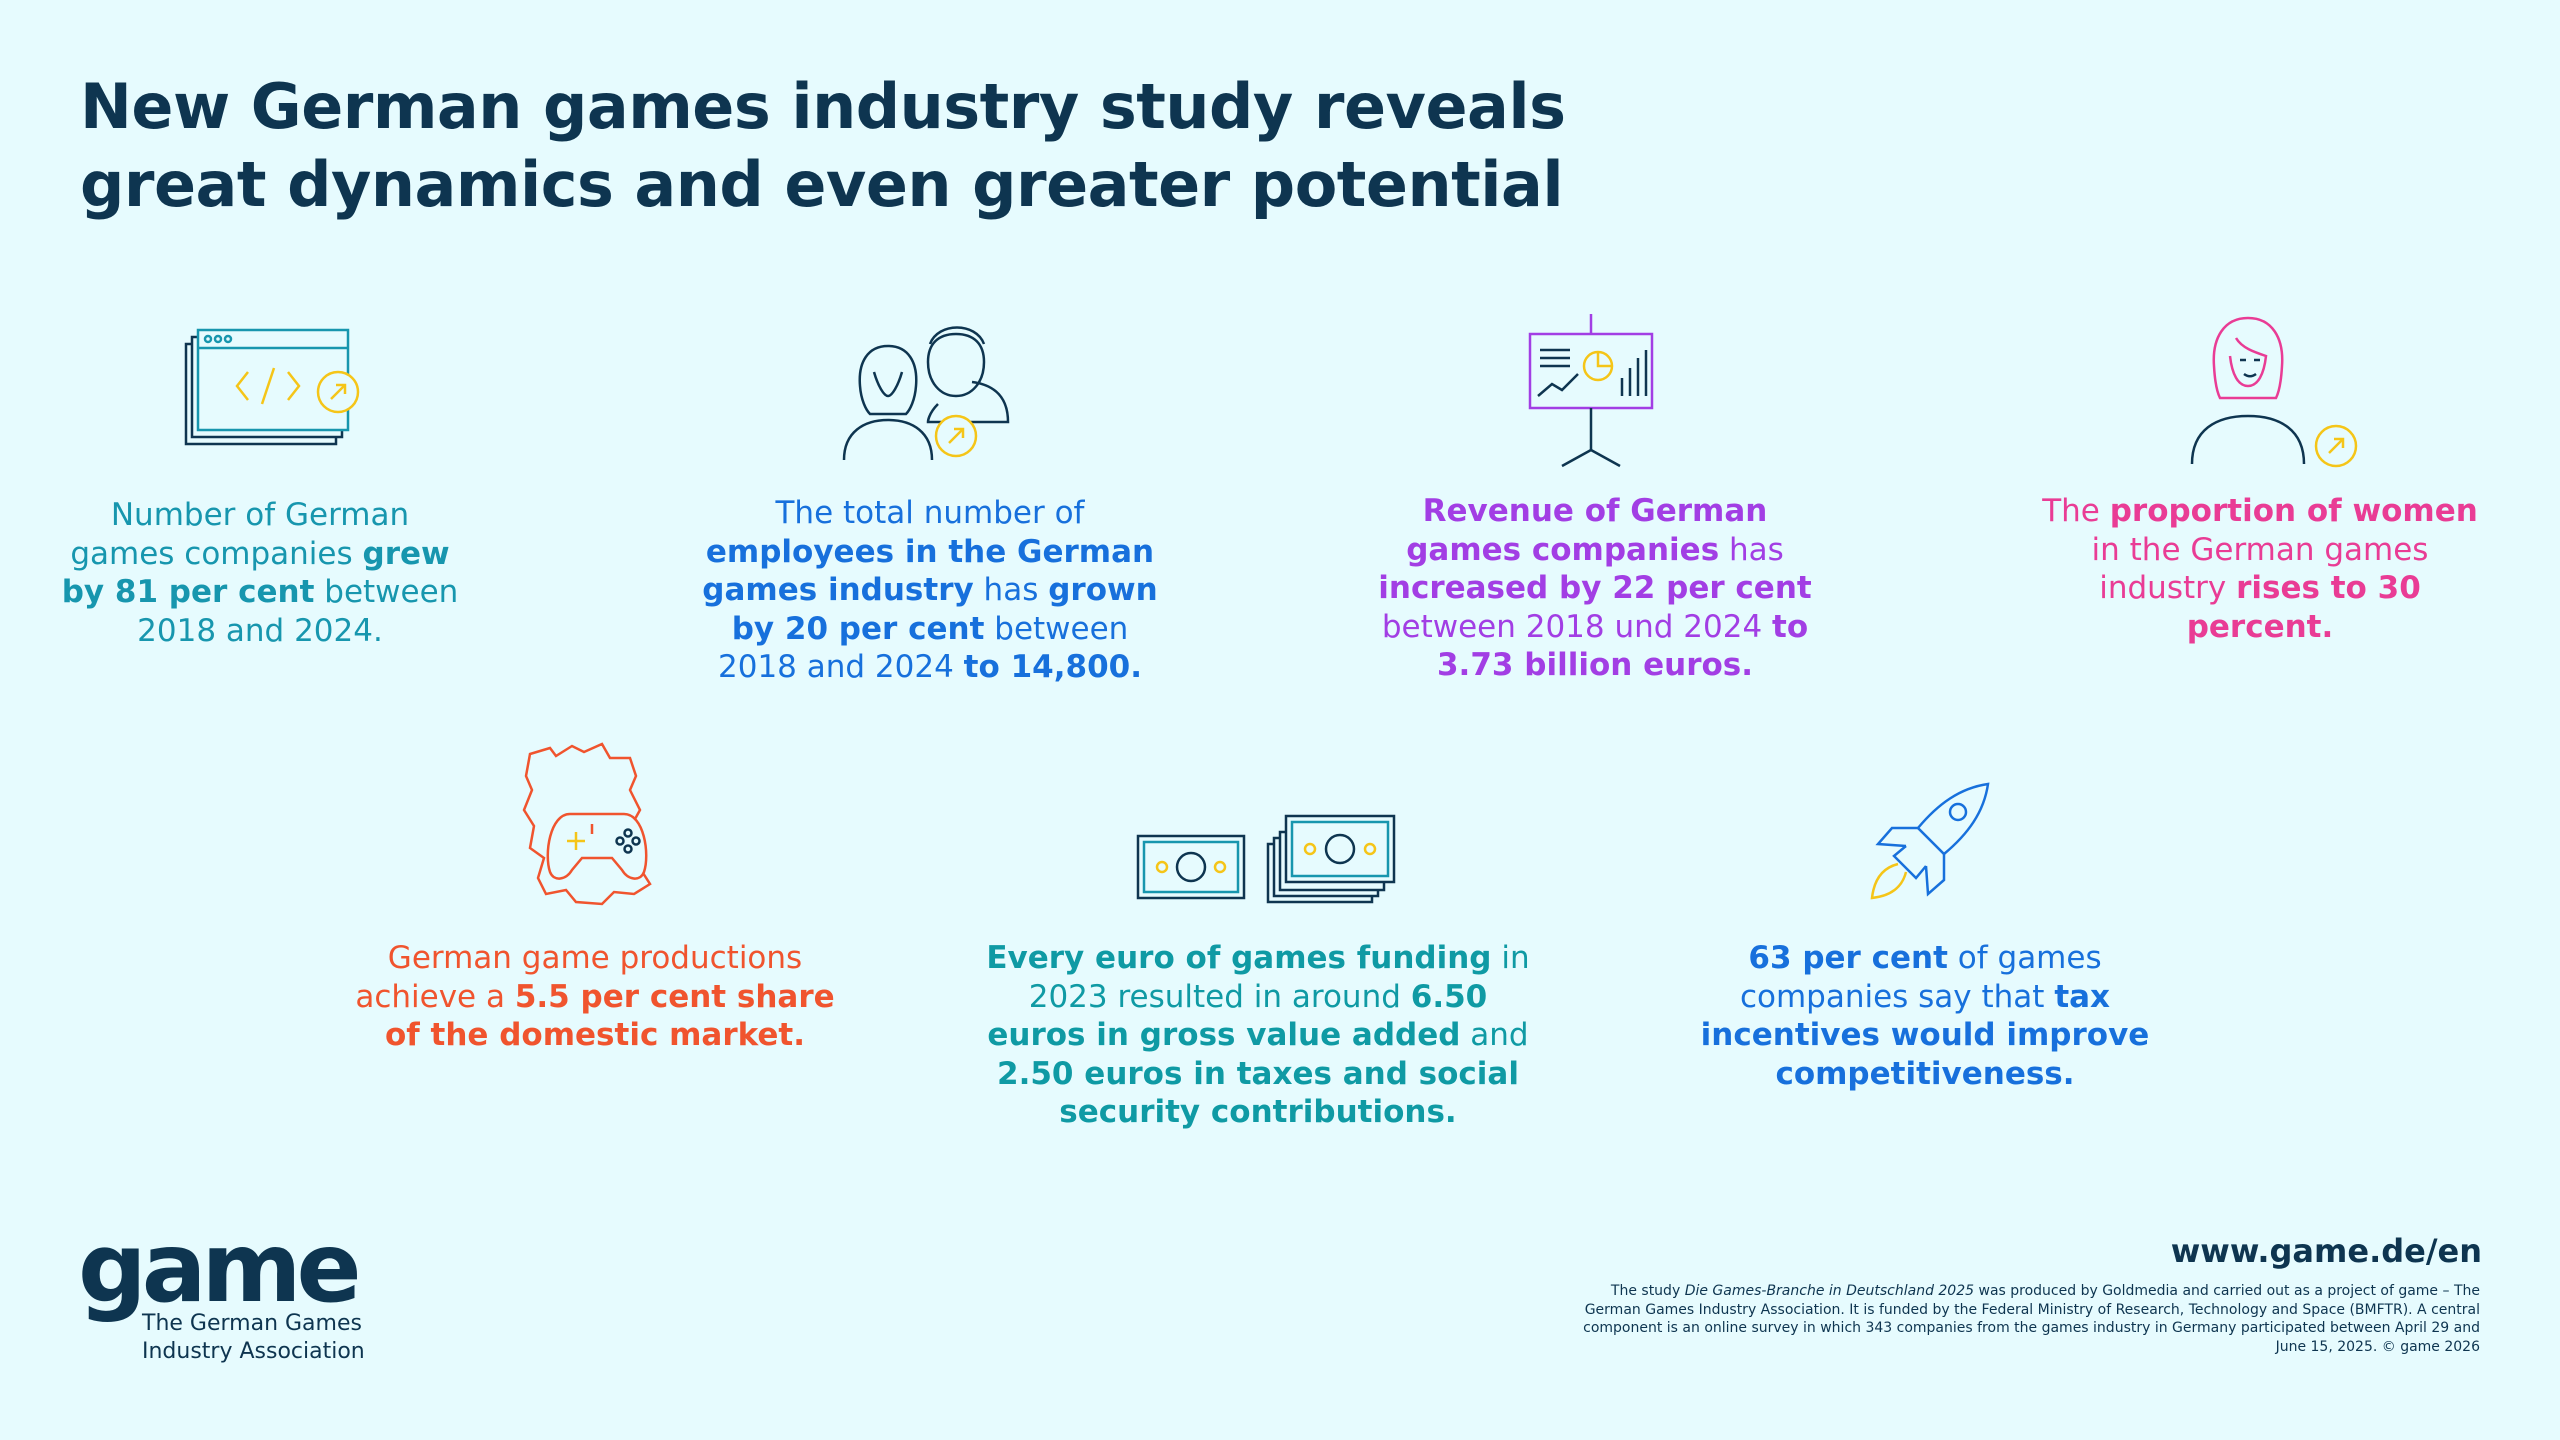 The height and width of the screenshot is (1440, 2560). What do you see at coordinates (823, 106) in the screenshot?
I see `title-line-1: New German games industry study reveals` at bounding box center [823, 106].